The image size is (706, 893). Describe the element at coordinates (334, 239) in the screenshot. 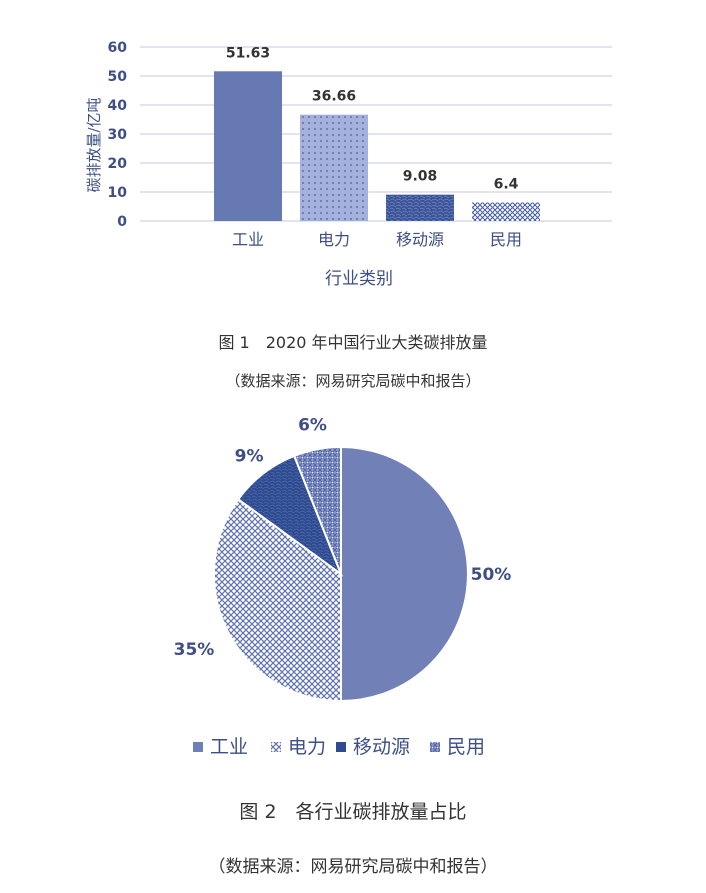

I see `bar-x-tick-label: 电力` at that location.